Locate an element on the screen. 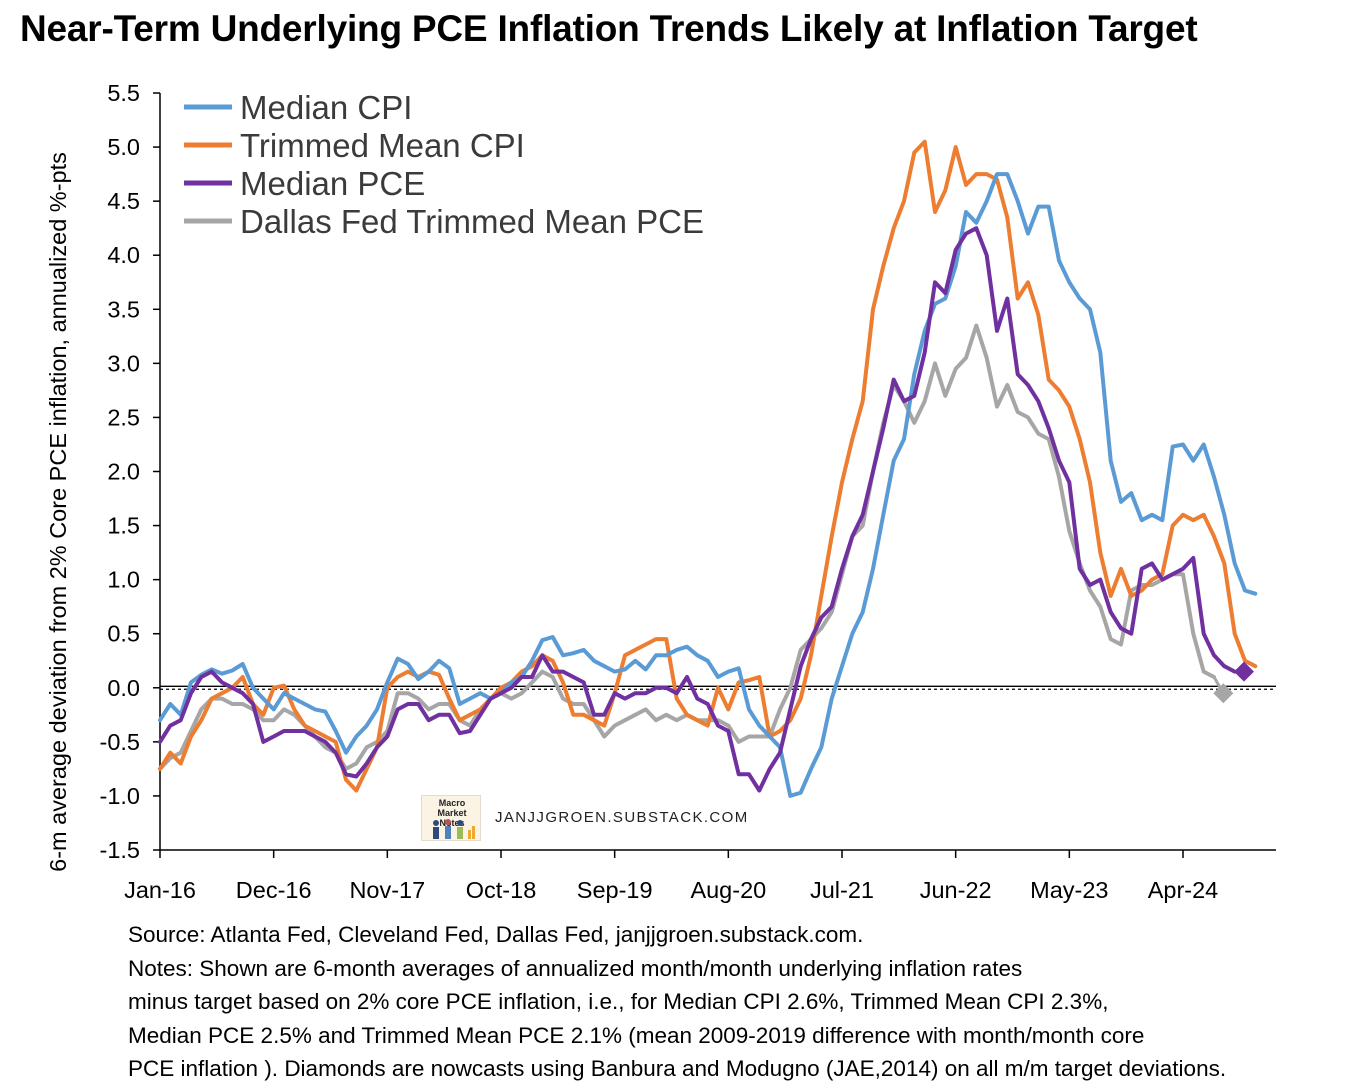  x-tick-label: Aug-20 is located at coordinates (728, 890).